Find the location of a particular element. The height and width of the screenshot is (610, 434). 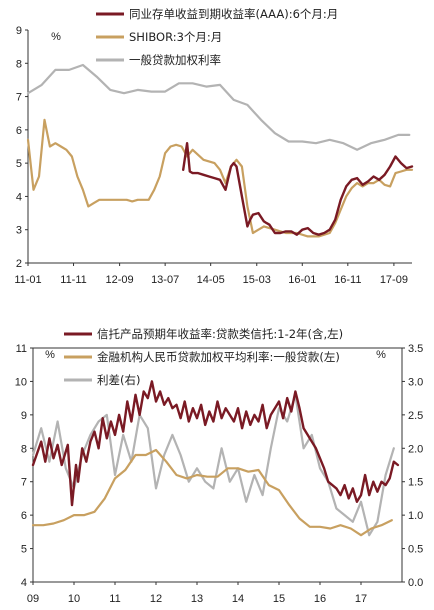

legend-entry: 一般贷款加权利率 is located at coordinates (158, 60).